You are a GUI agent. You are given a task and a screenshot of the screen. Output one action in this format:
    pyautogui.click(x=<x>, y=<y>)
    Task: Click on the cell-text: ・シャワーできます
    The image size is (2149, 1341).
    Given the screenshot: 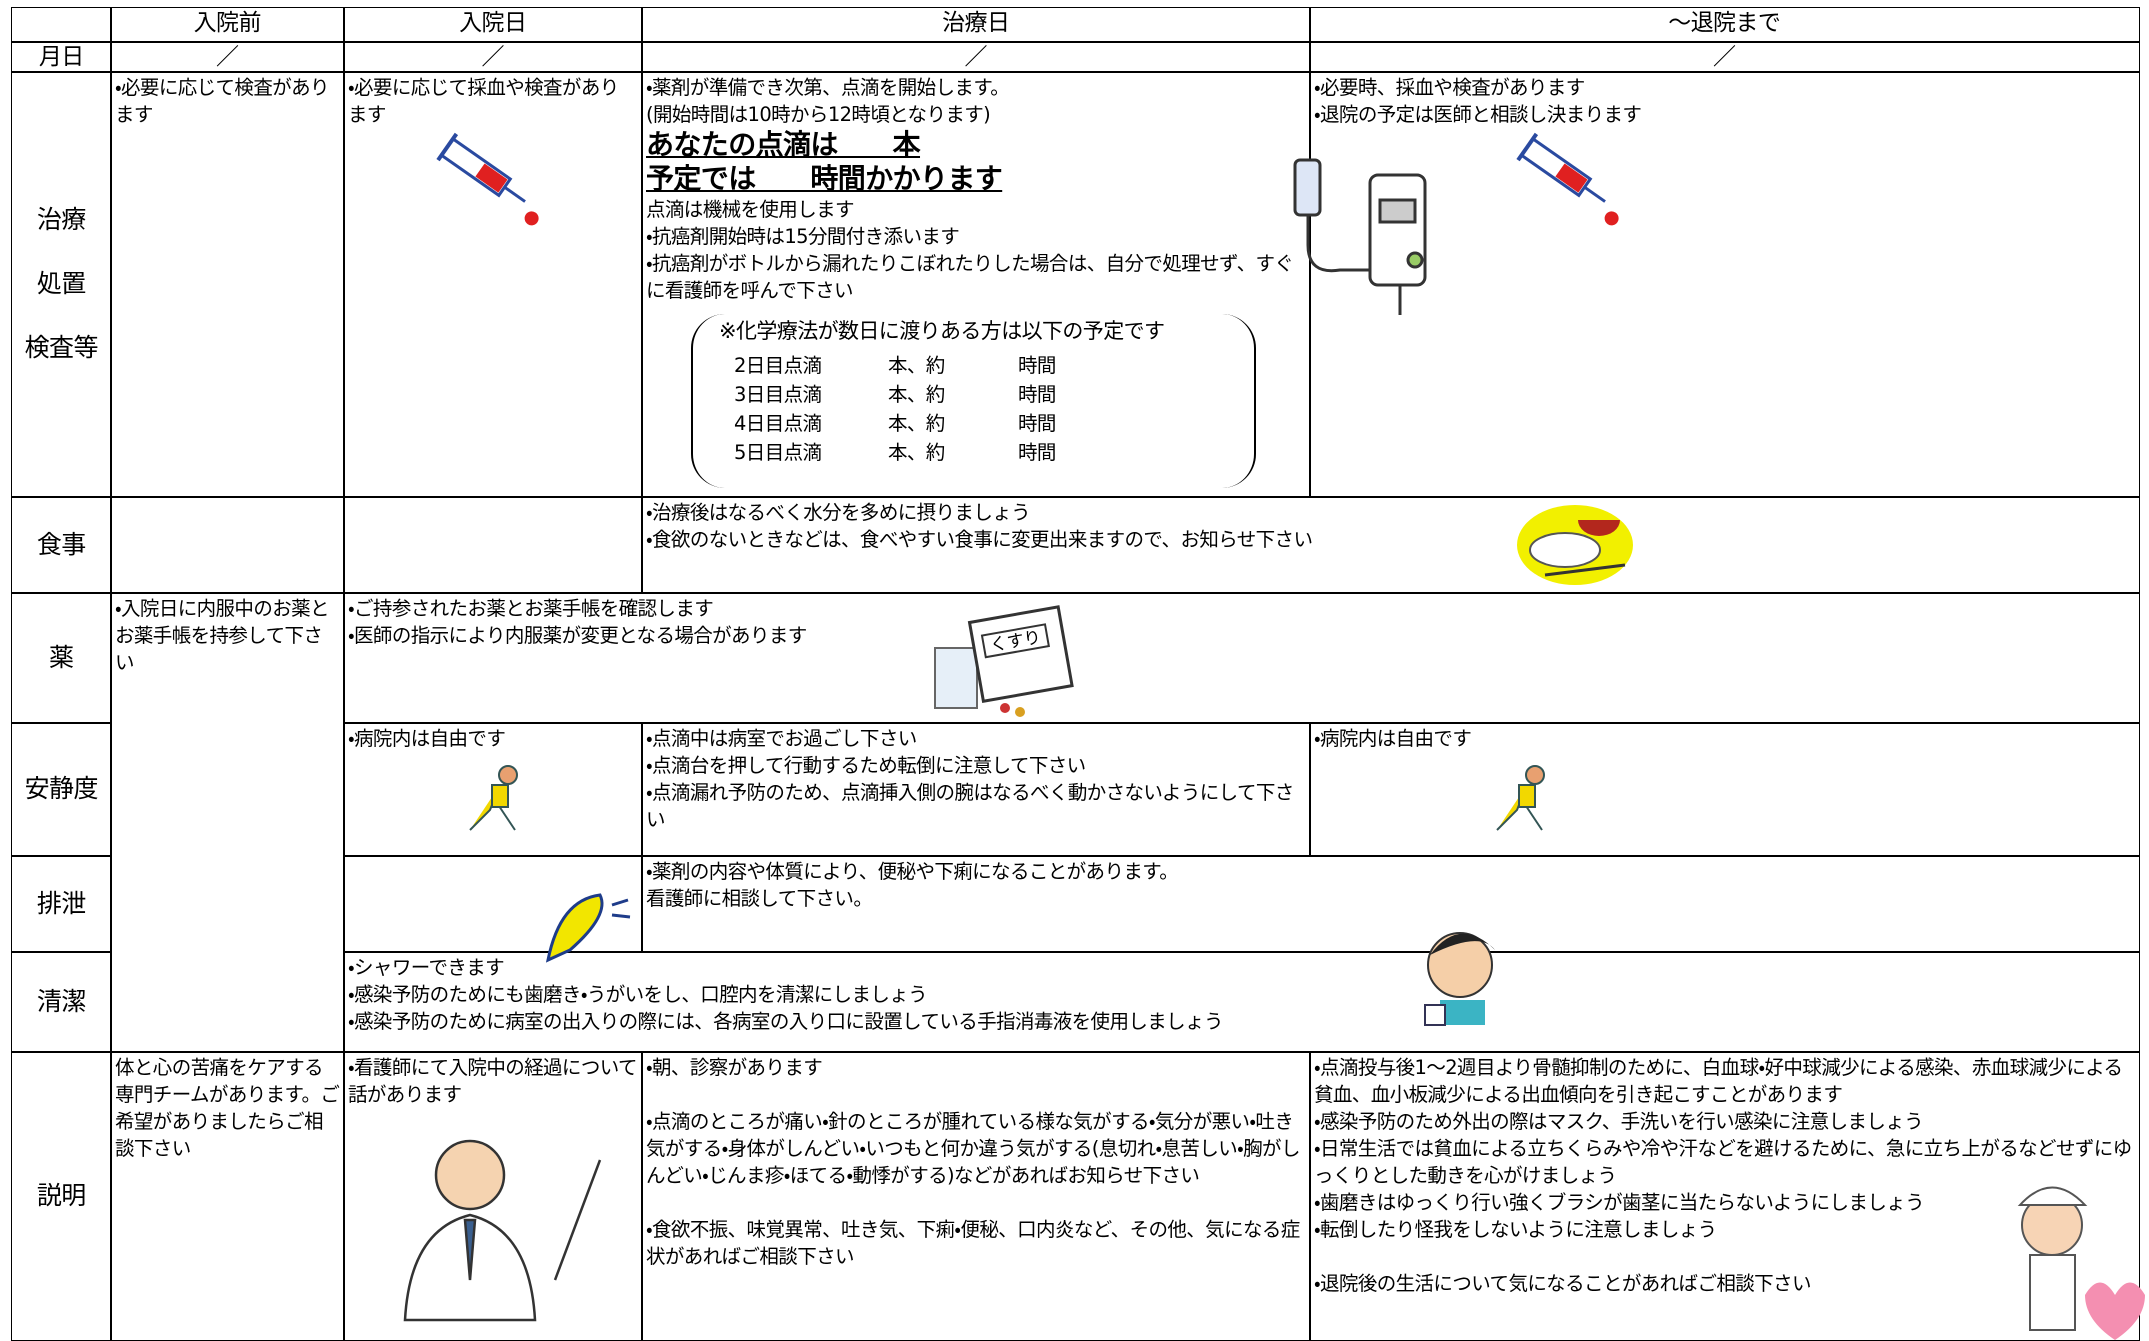 What is the action you would take?
    pyautogui.click(x=426, y=967)
    